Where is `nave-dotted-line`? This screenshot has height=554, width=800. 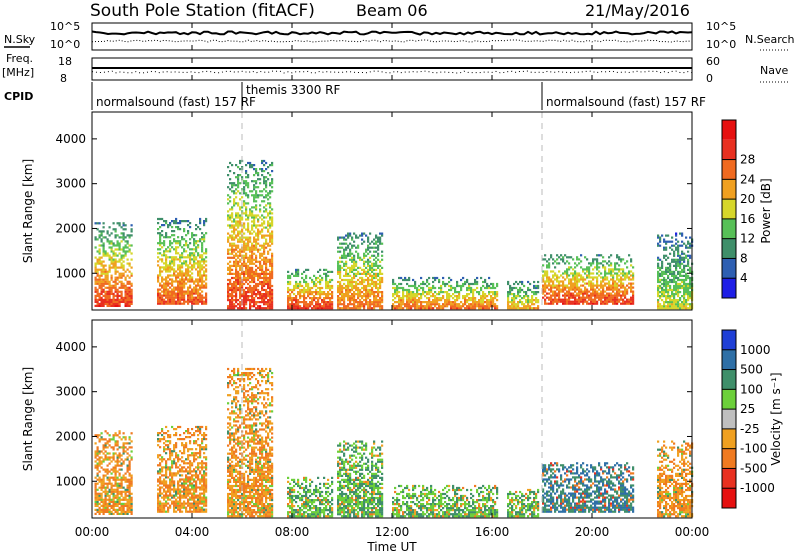
nave-dotted-line is located at coordinates (392, 72).